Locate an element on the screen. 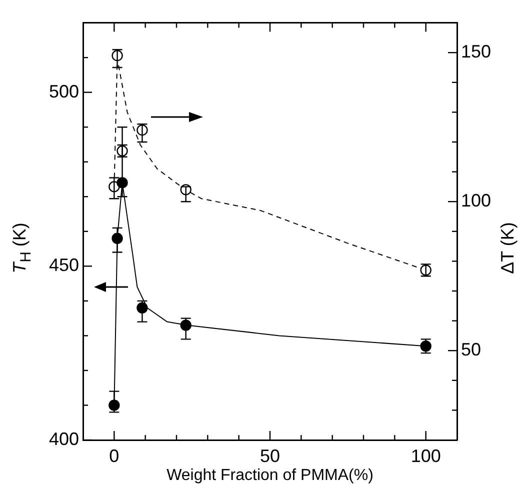  y2-axis-title: ΔT (K) is located at coordinates (508, 248).